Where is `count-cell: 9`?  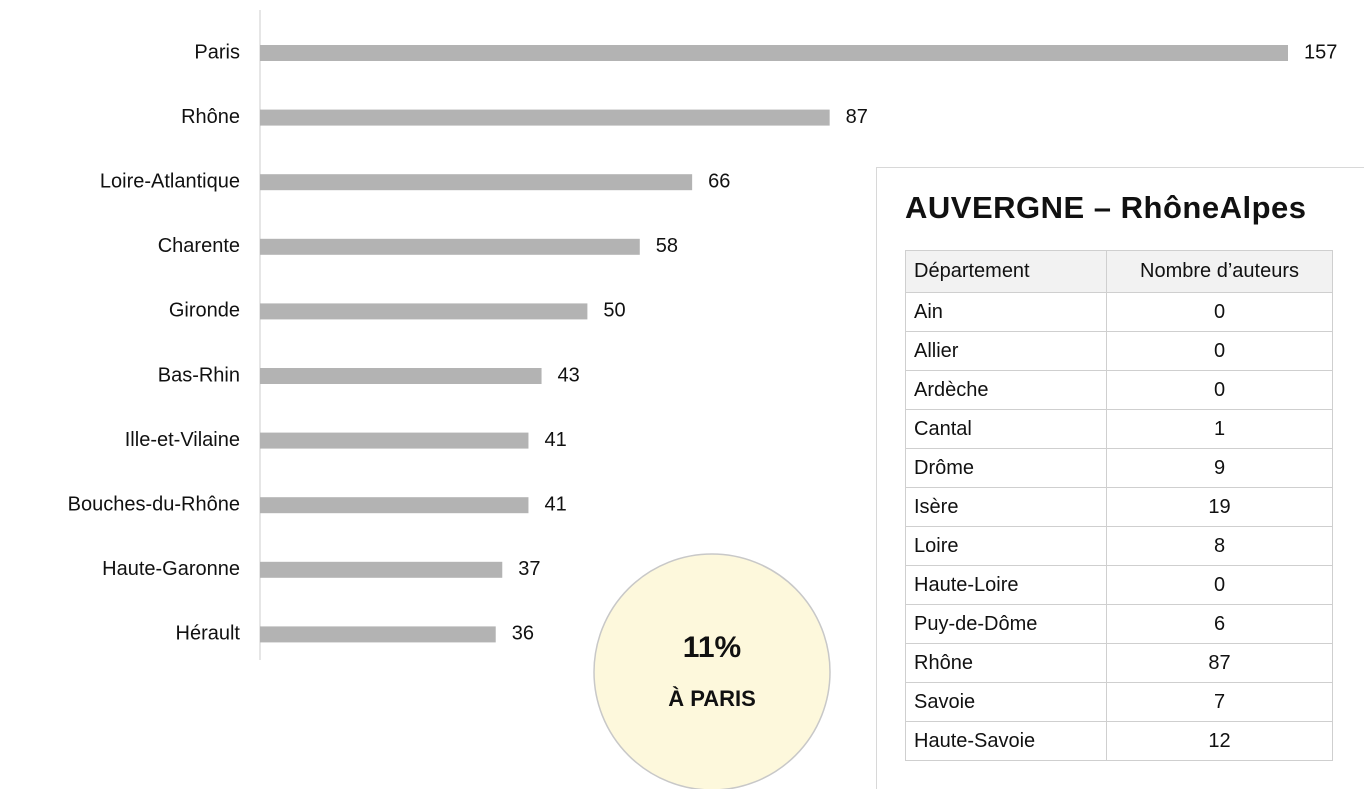
count-cell: 9 is located at coordinates (1219, 468).